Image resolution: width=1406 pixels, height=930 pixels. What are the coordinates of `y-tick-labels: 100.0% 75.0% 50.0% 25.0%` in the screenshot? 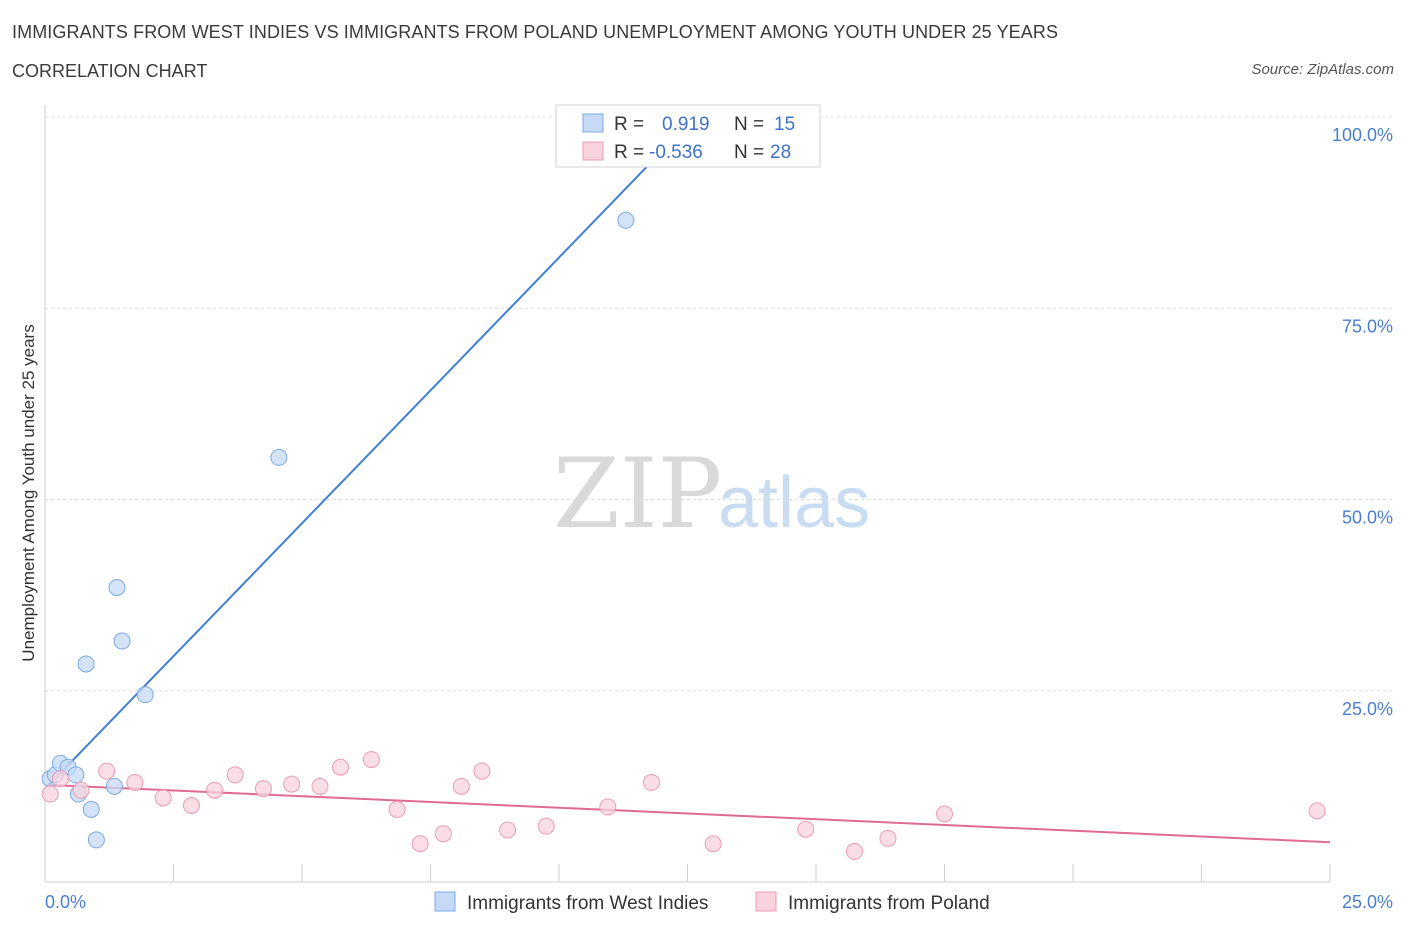 It's located at (1362, 422).